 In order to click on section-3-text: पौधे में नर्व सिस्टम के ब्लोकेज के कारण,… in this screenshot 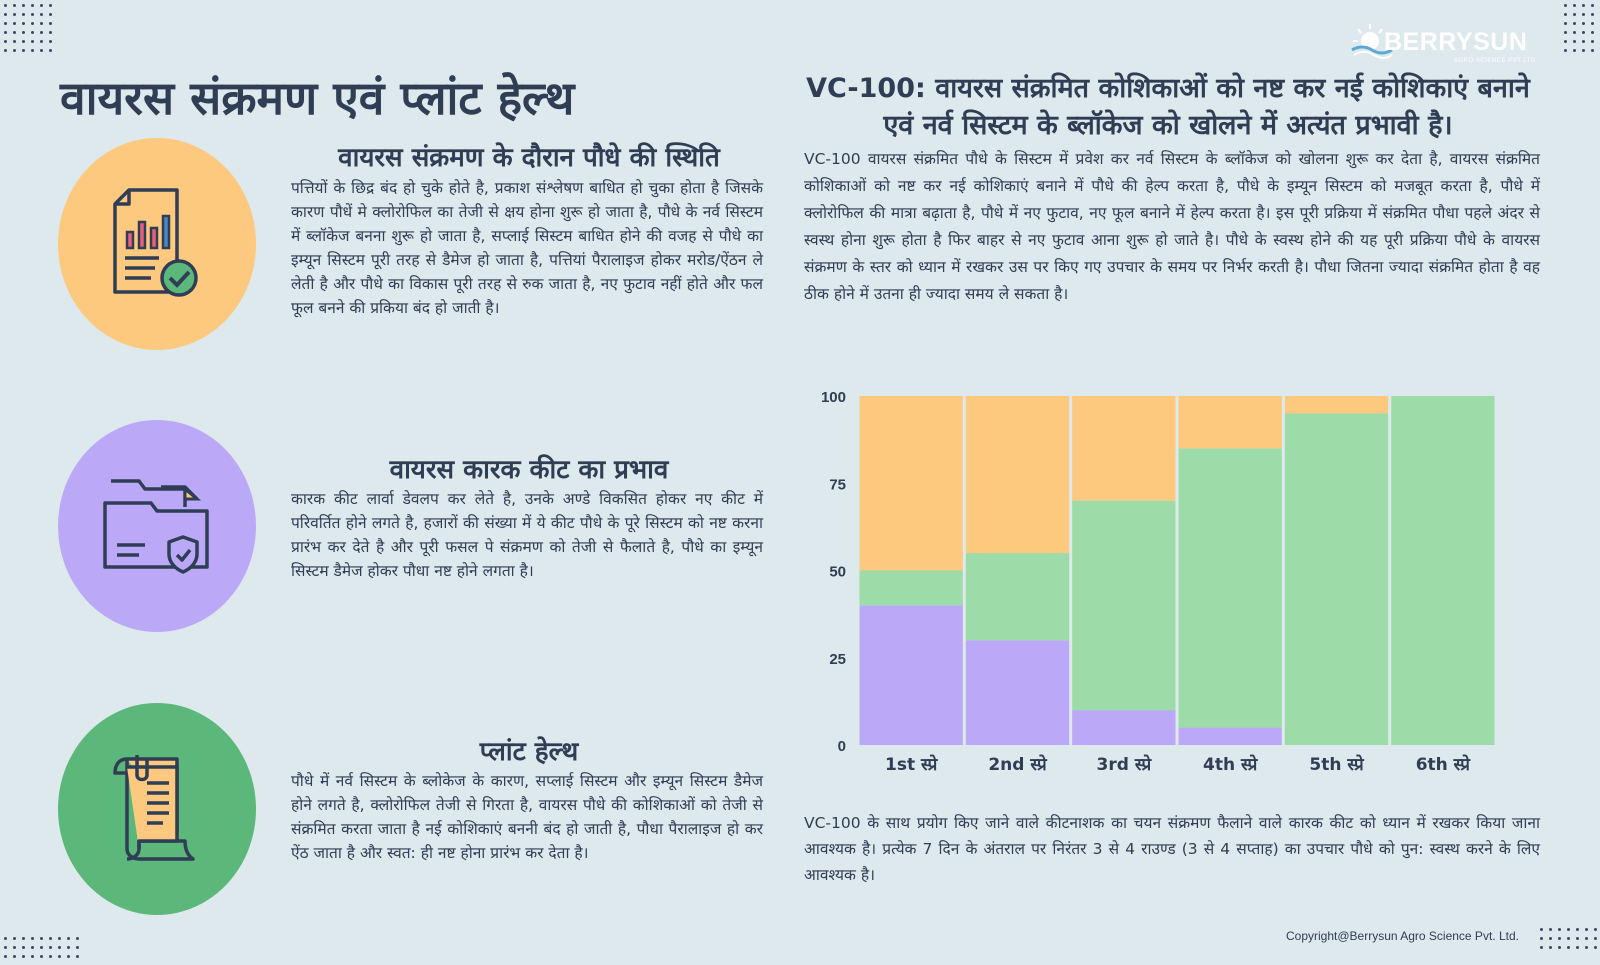, I will do `click(527, 817)`.